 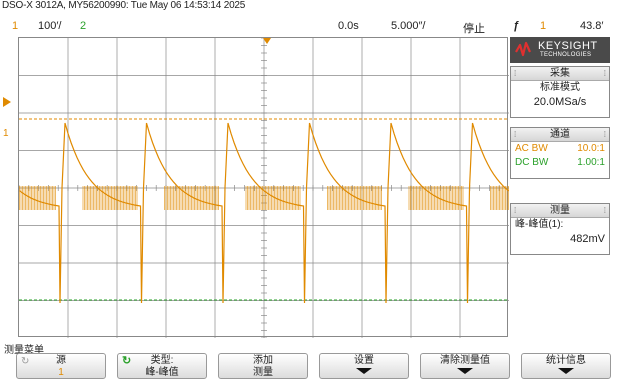 What do you see at coordinates (560, 87) in the screenshot?
I see `acquisition-mode: 标准模式` at bounding box center [560, 87].